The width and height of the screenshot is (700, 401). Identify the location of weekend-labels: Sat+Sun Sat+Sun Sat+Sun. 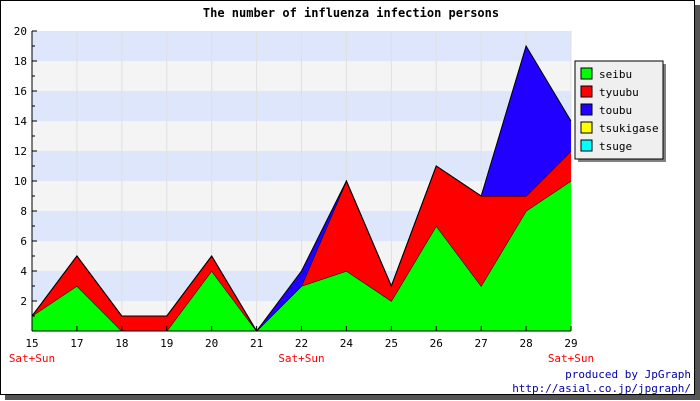
(301, 358).